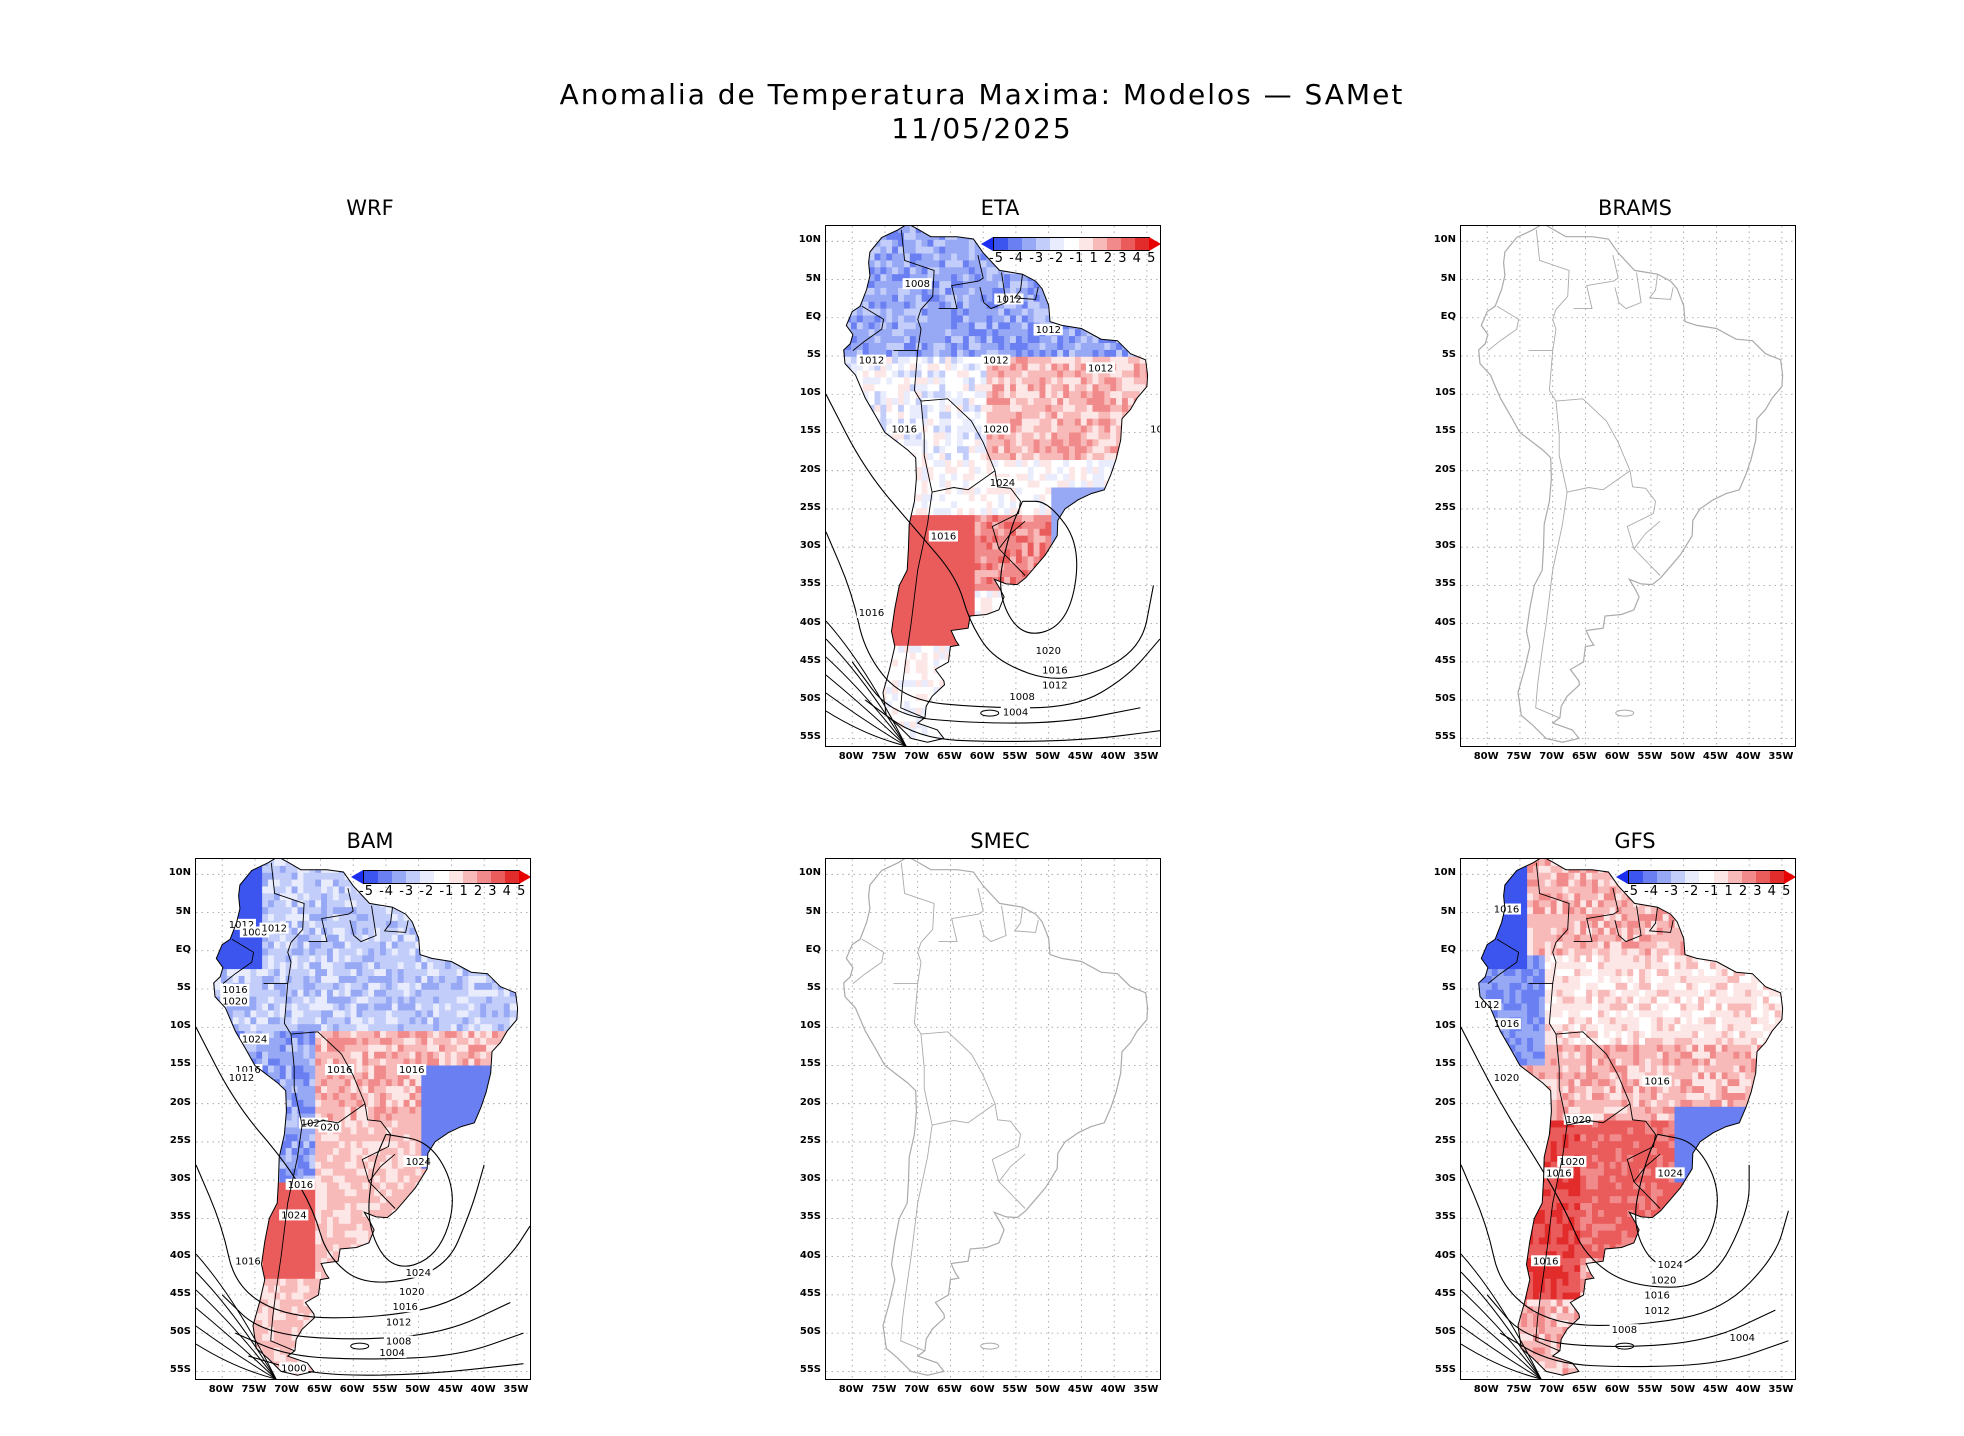  I want to click on lat-tick-label: 5S, so click(813, 354).